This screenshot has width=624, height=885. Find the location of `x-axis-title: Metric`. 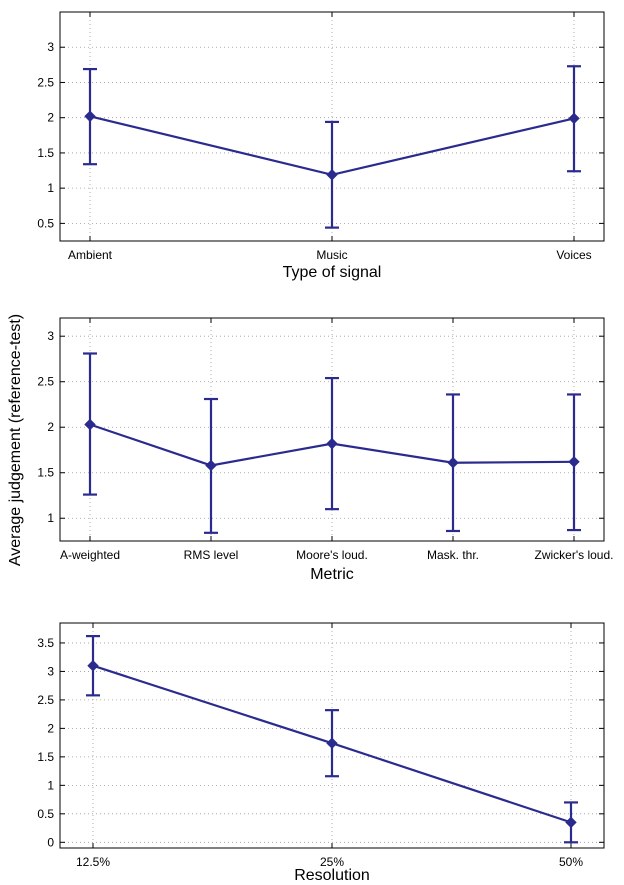

x-axis-title: Metric is located at coordinates (332, 574).